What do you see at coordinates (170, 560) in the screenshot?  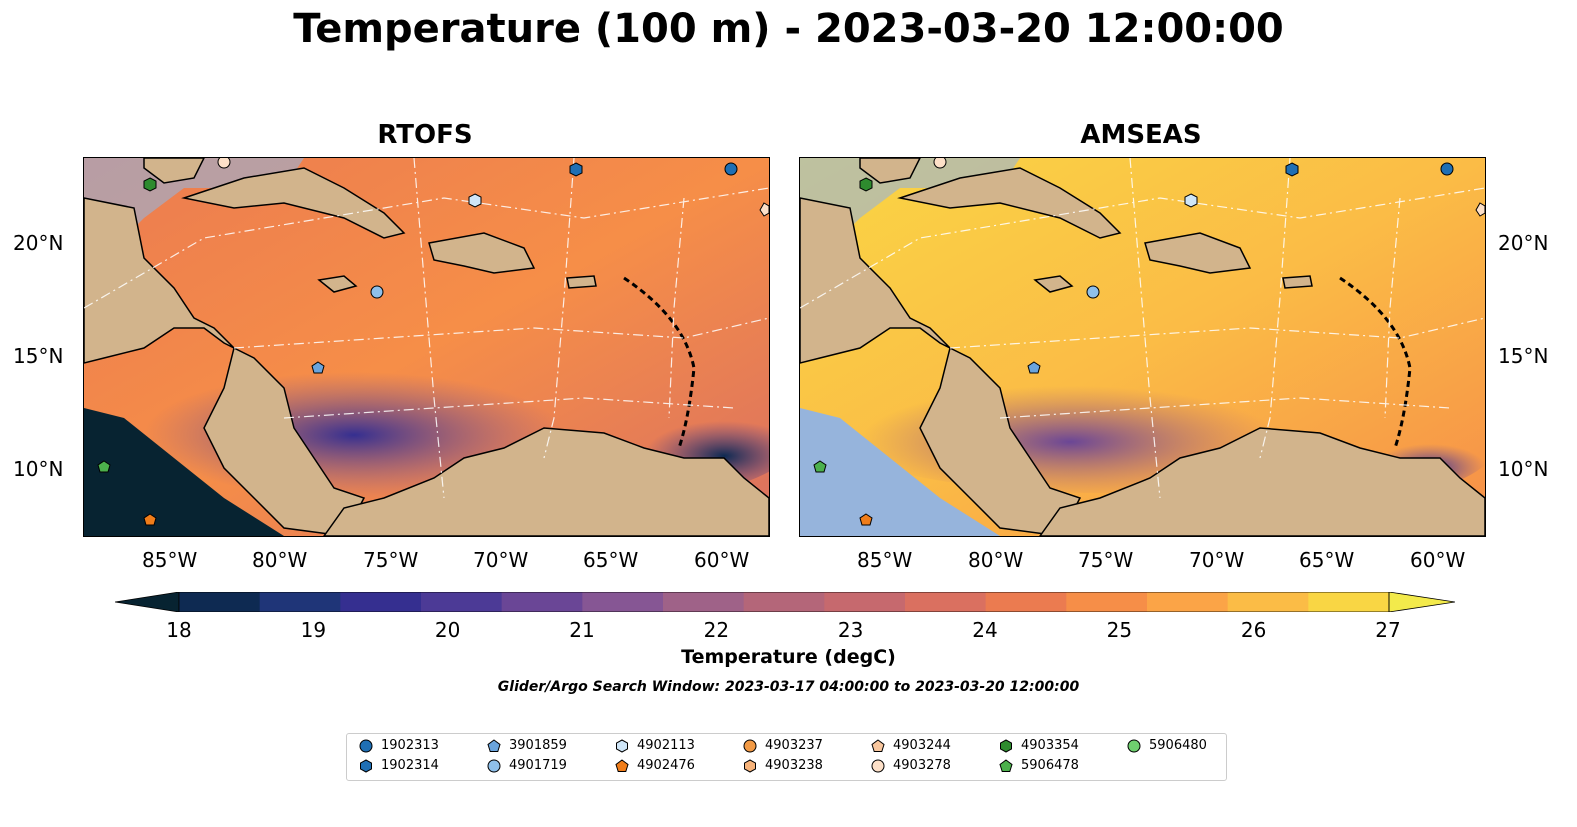 I see `lon-label-85w: 85°W` at bounding box center [170, 560].